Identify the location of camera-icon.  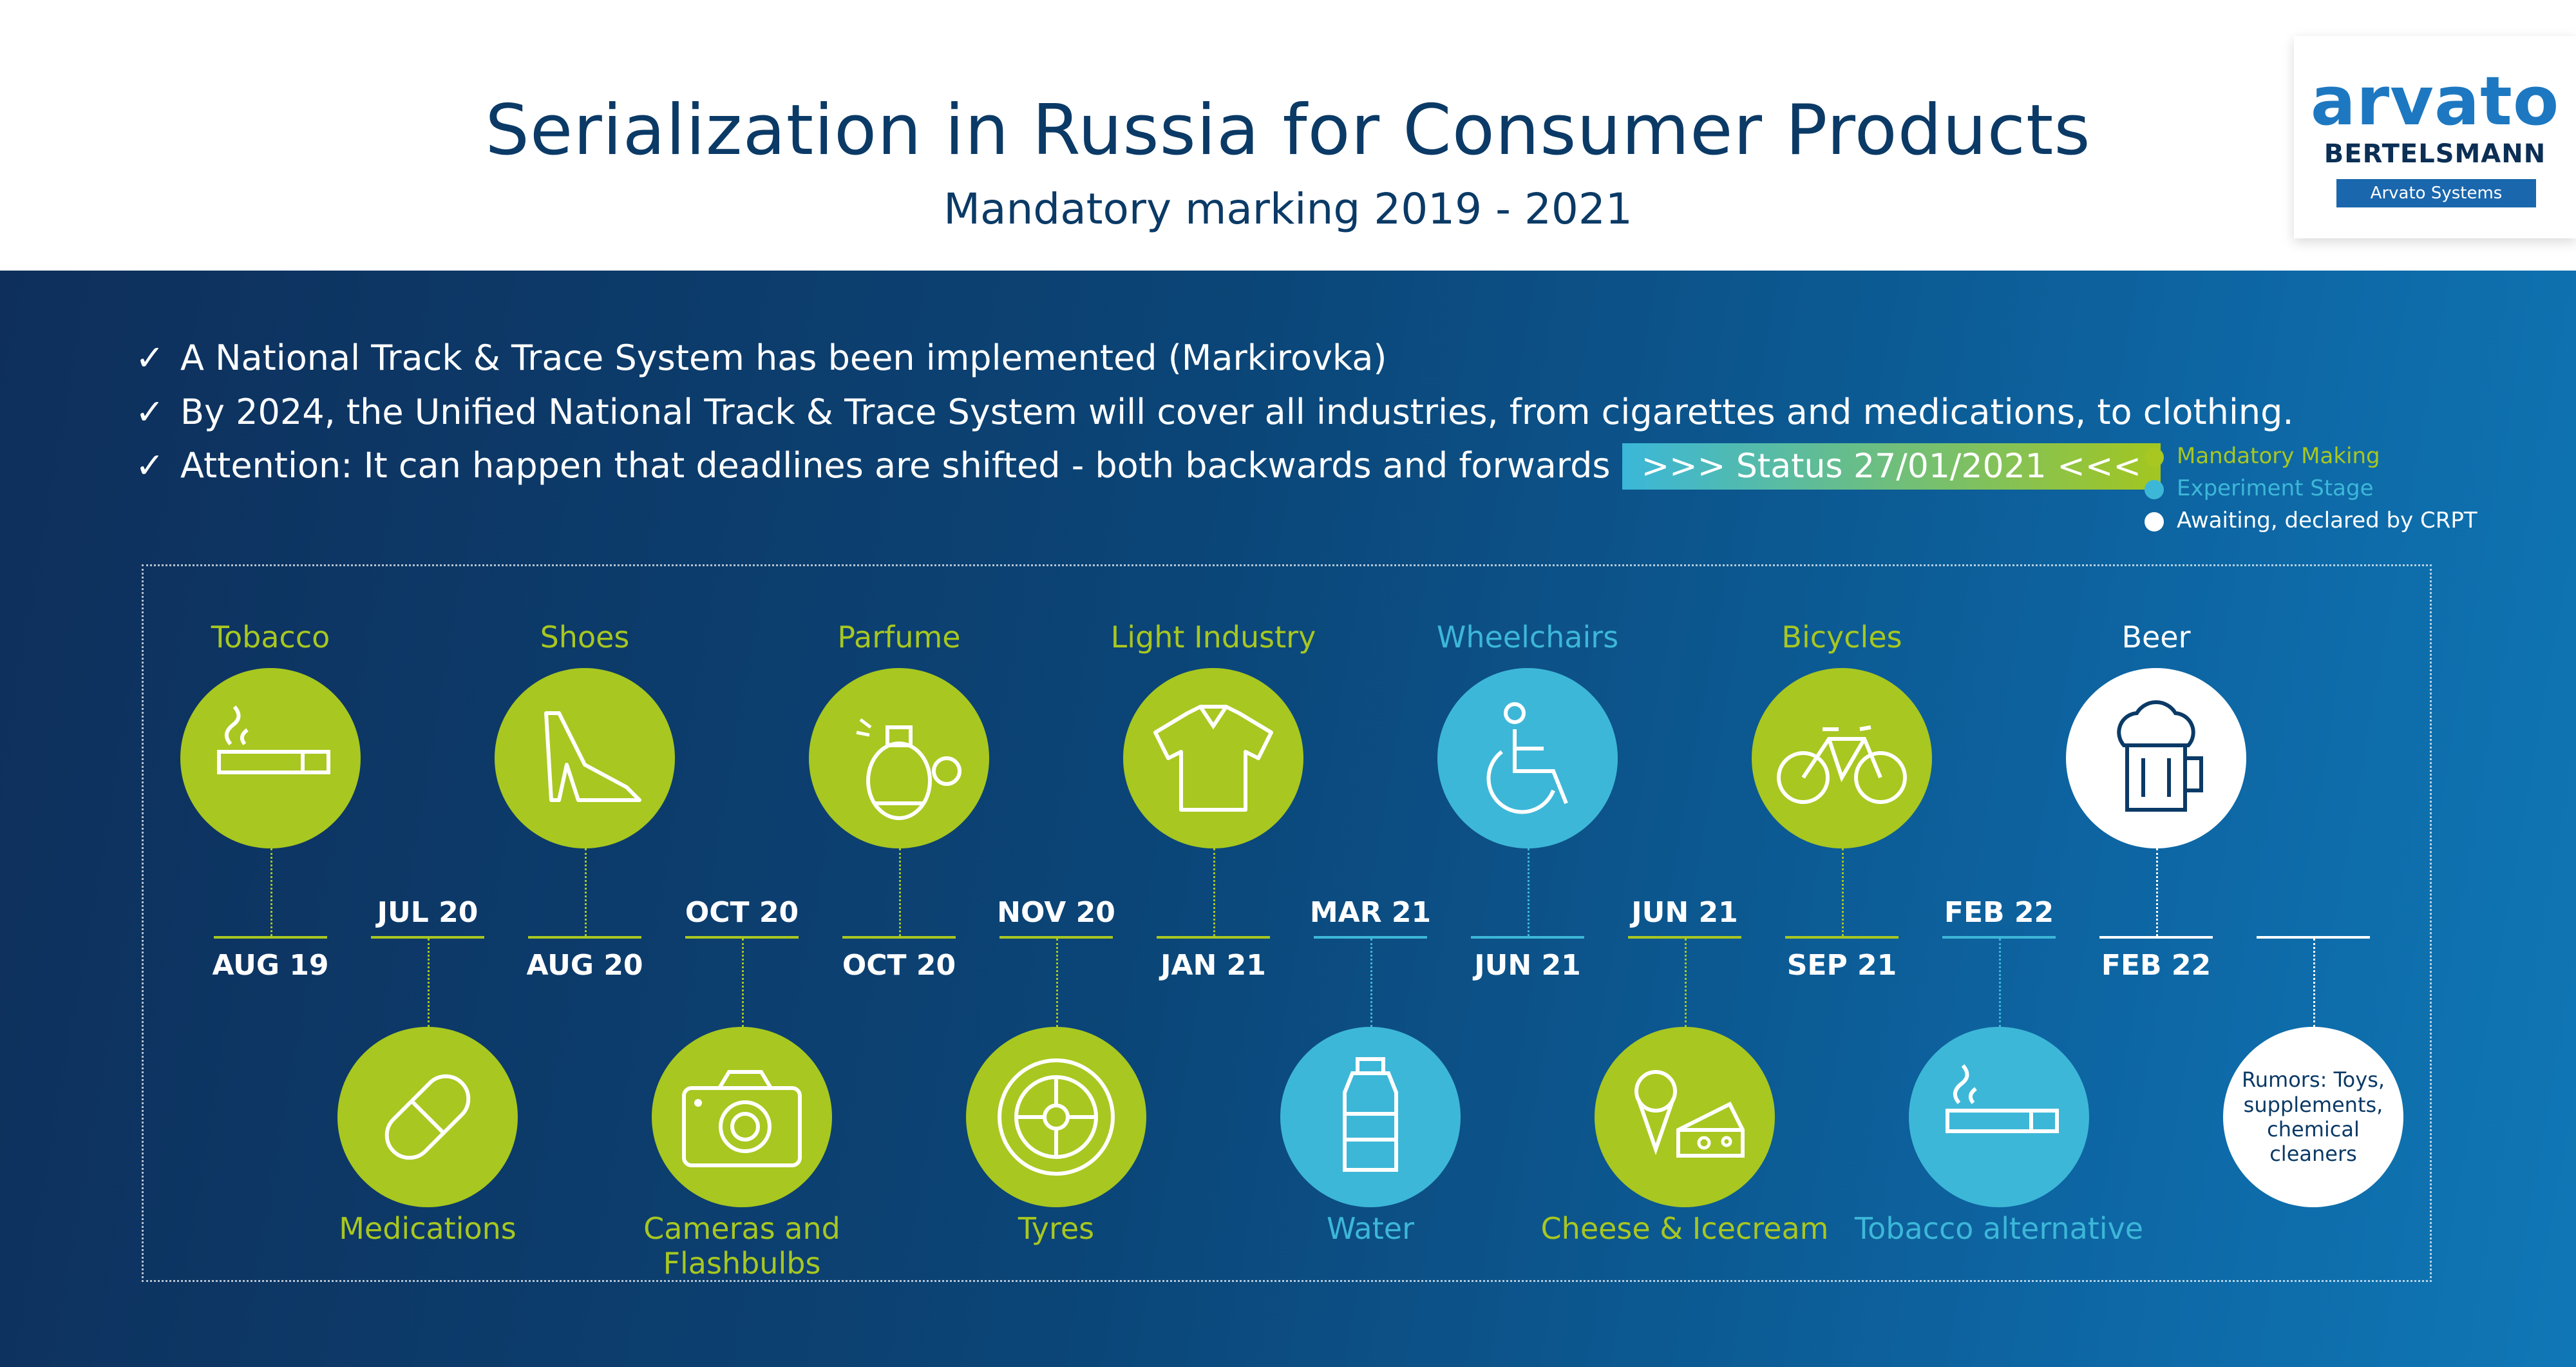
(742, 1118).